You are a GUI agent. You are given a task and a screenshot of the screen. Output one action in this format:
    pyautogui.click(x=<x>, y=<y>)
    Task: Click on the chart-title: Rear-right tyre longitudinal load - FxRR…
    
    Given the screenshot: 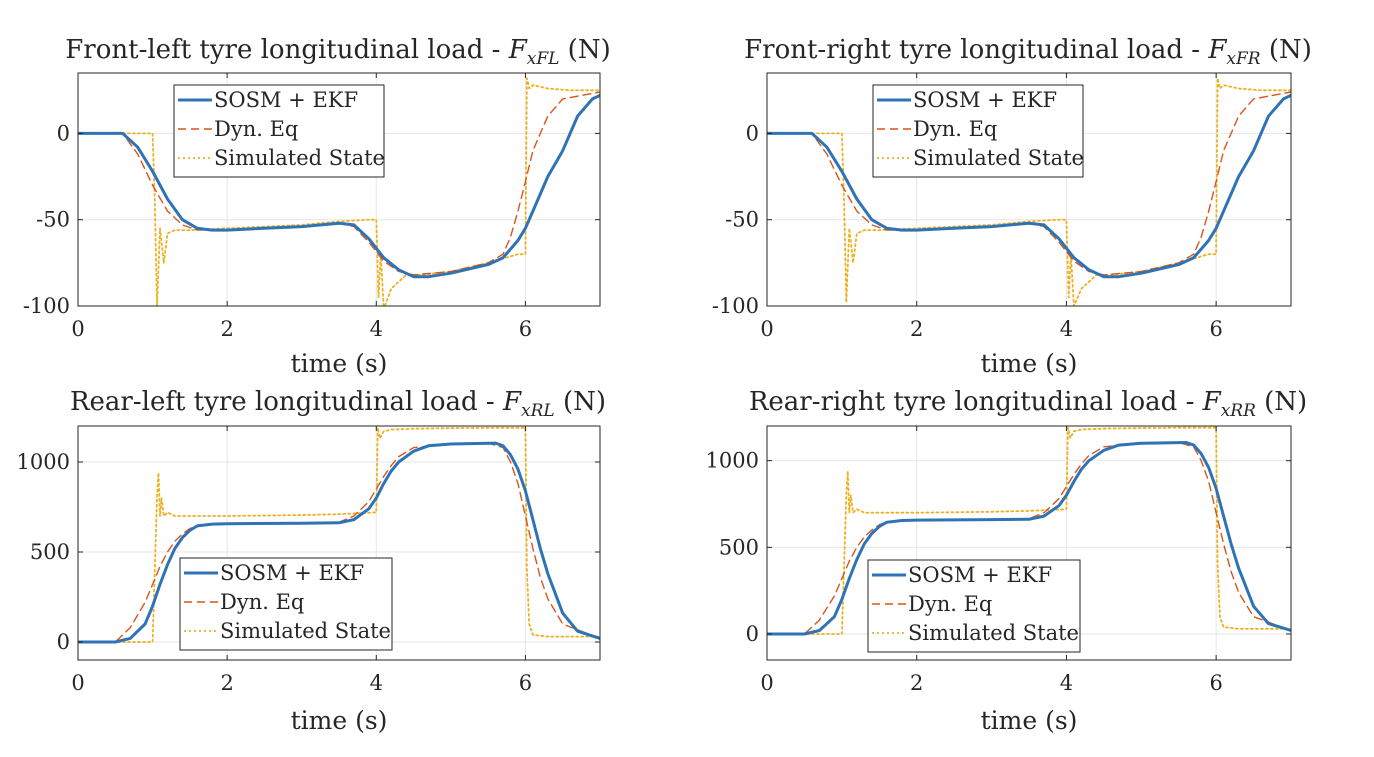 What is the action you would take?
    pyautogui.click(x=1028, y=404)
    